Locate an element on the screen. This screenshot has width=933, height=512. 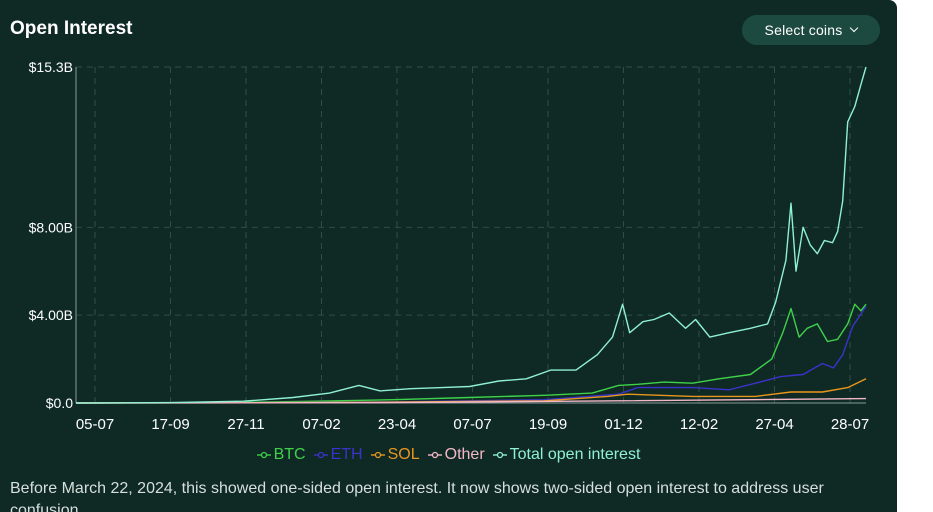
y-tick-label: $8.00B is located at coordinates (51, 227).